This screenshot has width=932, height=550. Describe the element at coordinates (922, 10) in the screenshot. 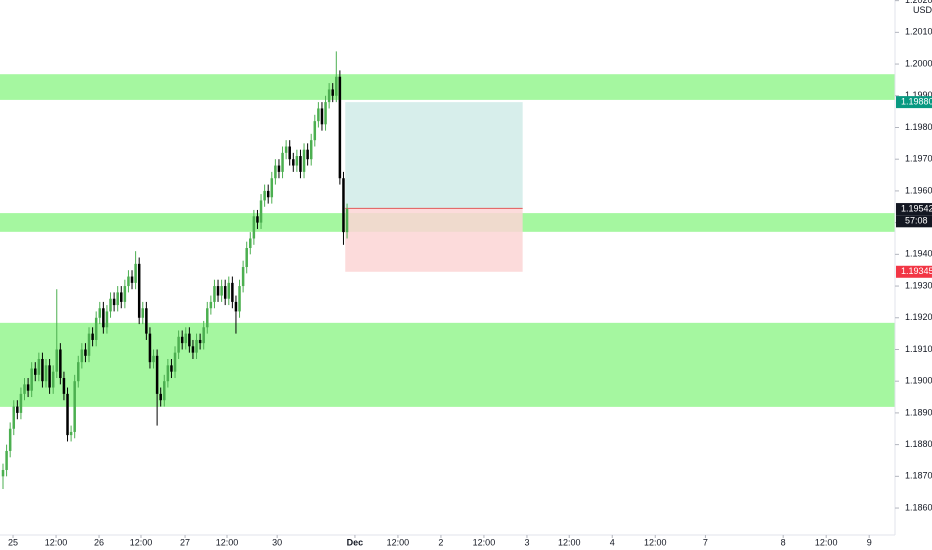

I see `axis-unit: USD` at that location.